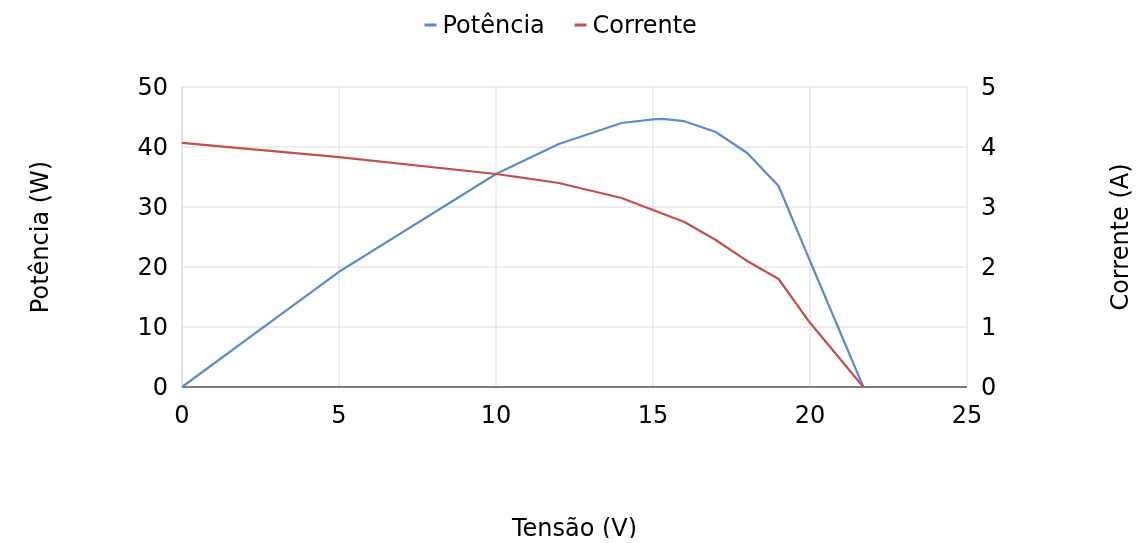  What do you see at coordinates (810, 415) in the screenshot?
I see `x-tick-label: 20` at bounding box center [810, 415].